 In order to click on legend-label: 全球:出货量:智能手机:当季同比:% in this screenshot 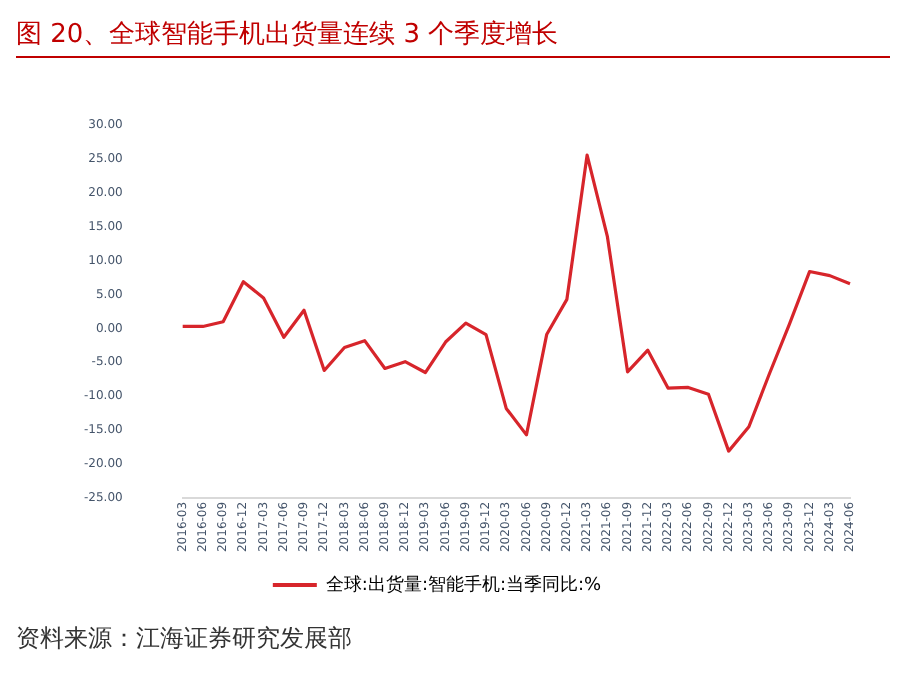, I will do `click(464, 584)`.